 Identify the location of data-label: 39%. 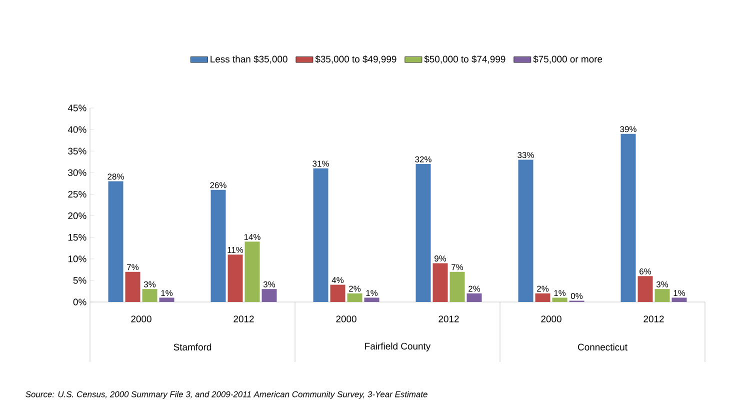
(628, 129).